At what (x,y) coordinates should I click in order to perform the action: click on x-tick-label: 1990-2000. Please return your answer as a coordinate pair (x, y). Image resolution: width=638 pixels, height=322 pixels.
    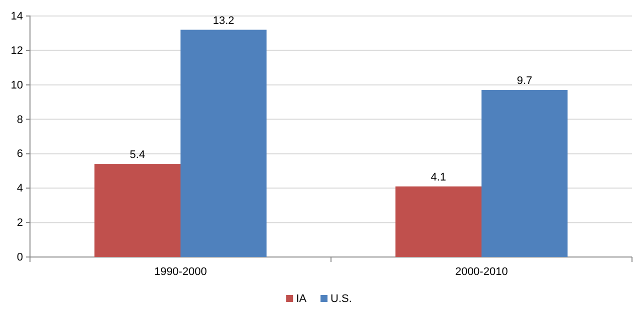
    Looking at the image, I should click on (180, 272).